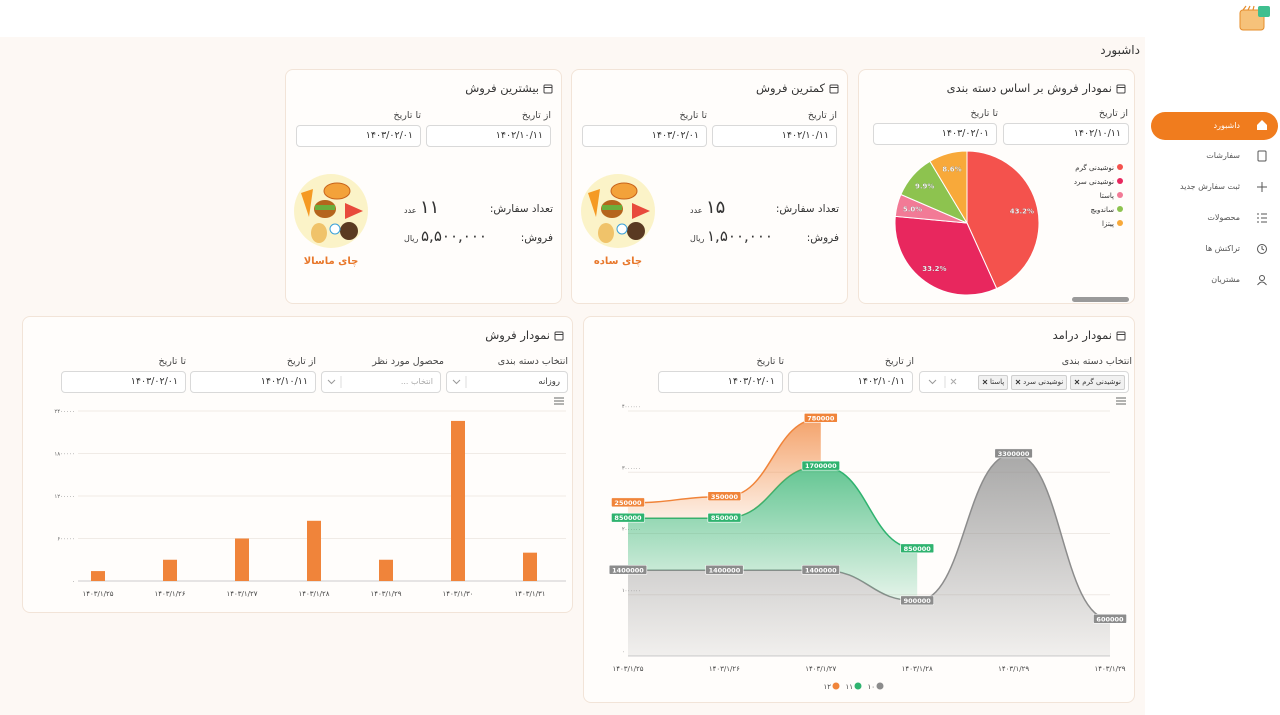  Describe the element at coordinates (532, 361) in the screenshot. I see `category-label: انتخاب دسته بندی` at that location.